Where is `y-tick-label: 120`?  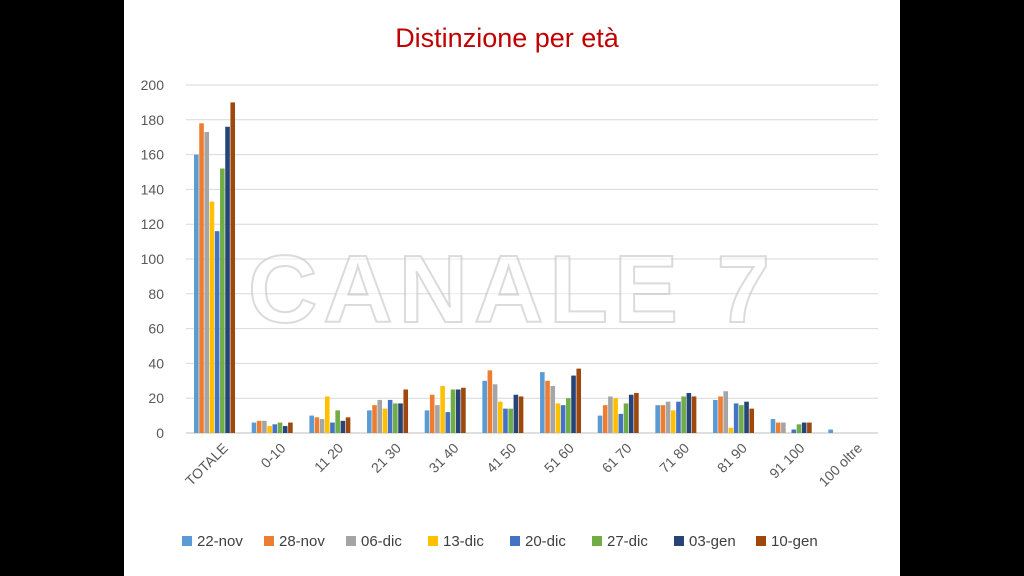
y-tick-label: 120 is located at coordinates (153, 224).